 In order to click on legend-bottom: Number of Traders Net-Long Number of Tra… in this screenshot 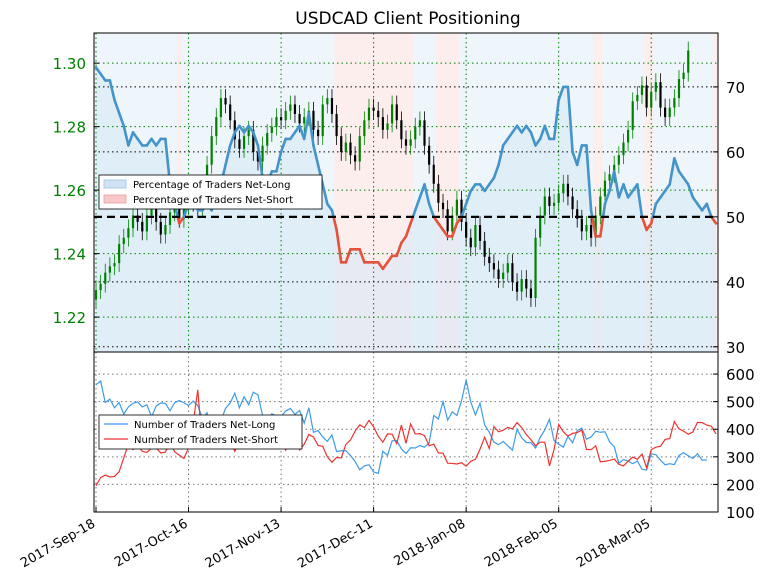, I will do `click(200, 432)`.